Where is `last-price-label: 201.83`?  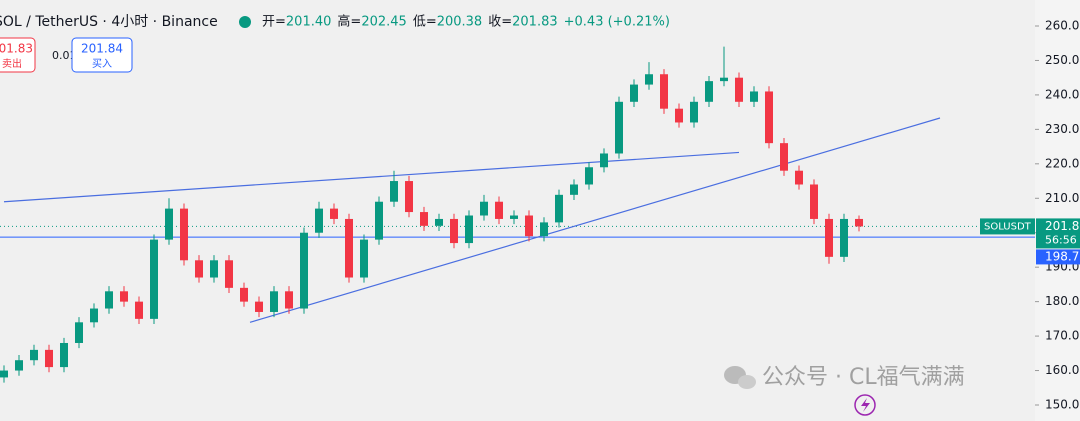 last-price-label: 201.83 is located at coordinates (1062, 226).